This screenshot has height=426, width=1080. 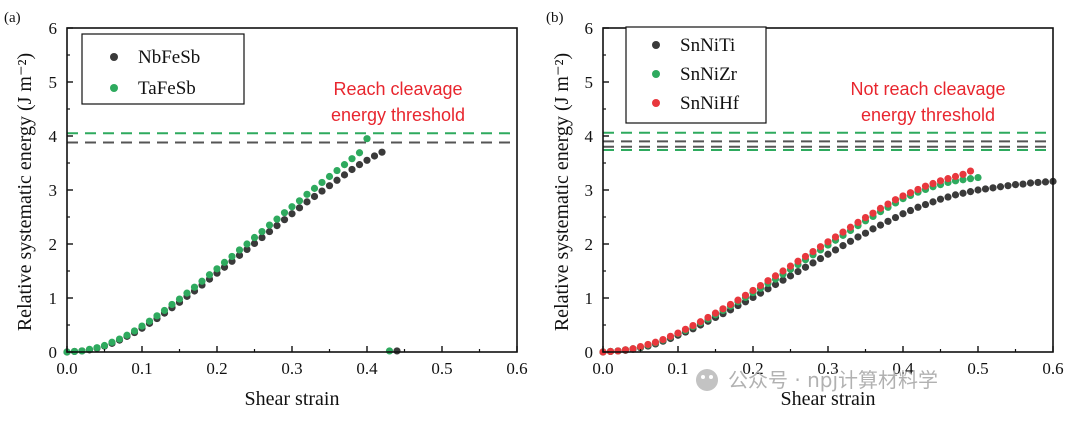 What do you see at coordinates (752, 368) in the screenshot?
I see `x-tick-label-b: 0.2` at bounding box center [752, 368].